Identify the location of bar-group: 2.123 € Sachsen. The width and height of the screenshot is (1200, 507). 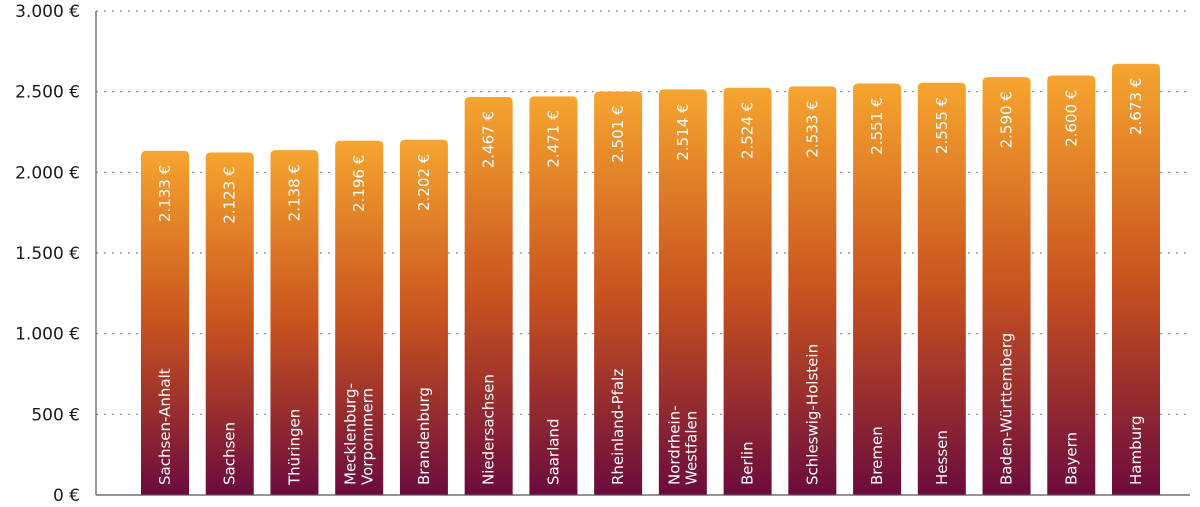
(229, 324).